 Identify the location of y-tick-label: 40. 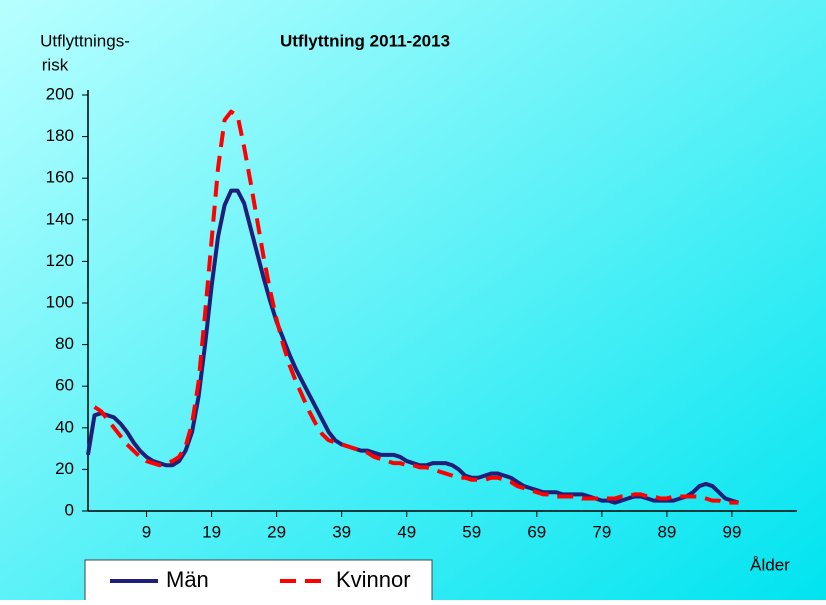
(64, 426).